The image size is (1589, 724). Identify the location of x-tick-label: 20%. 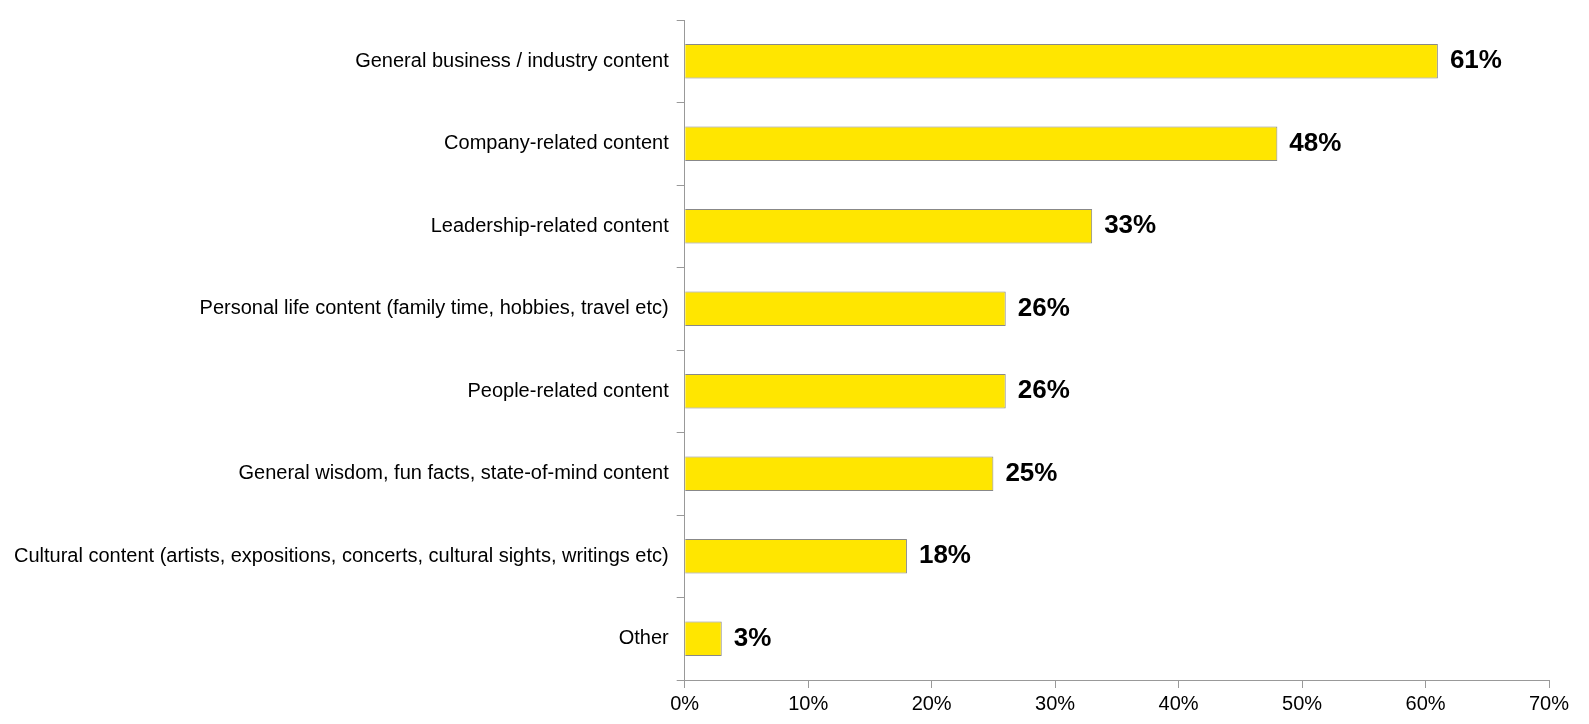
(931, 702).